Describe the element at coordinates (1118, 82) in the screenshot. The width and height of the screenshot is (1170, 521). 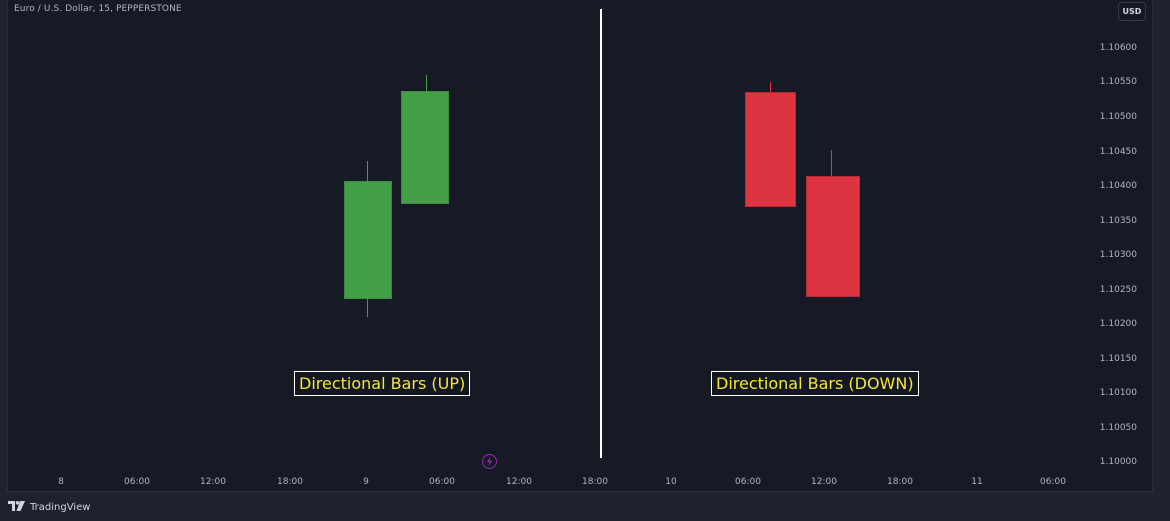
I see `price-label: 1.10550` at that location.